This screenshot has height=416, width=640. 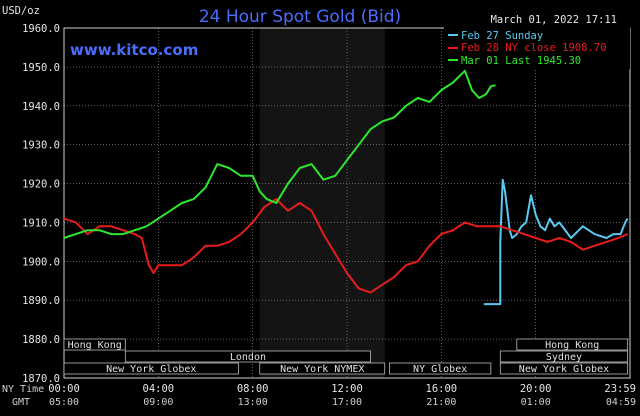 I want to click on timestamp: March 01, 2022 17:11, so click(x=554, y=20).